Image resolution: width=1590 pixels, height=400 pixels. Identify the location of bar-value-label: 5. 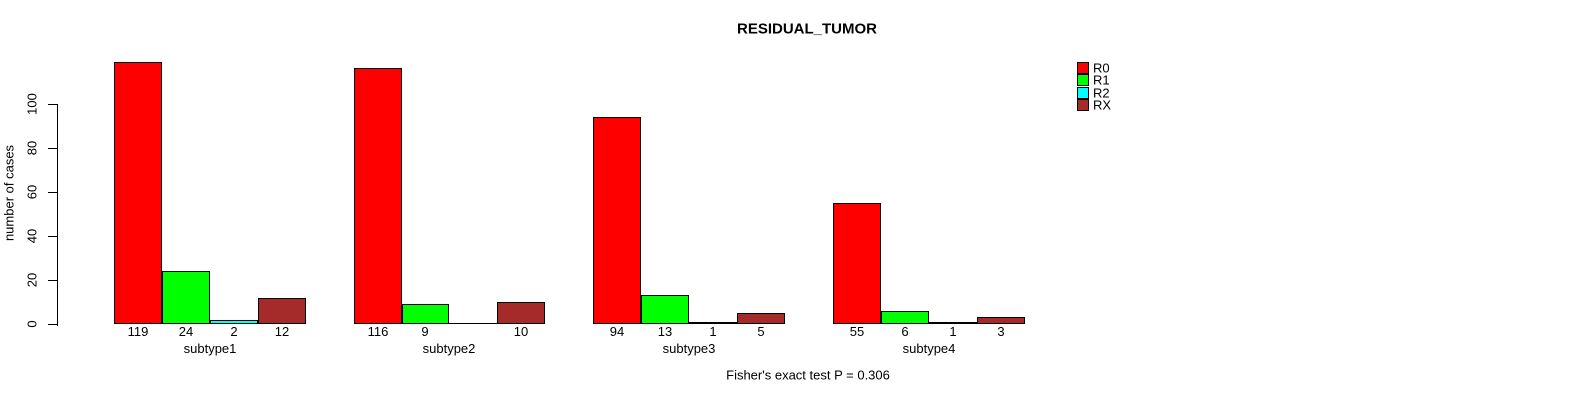
(761, 331).